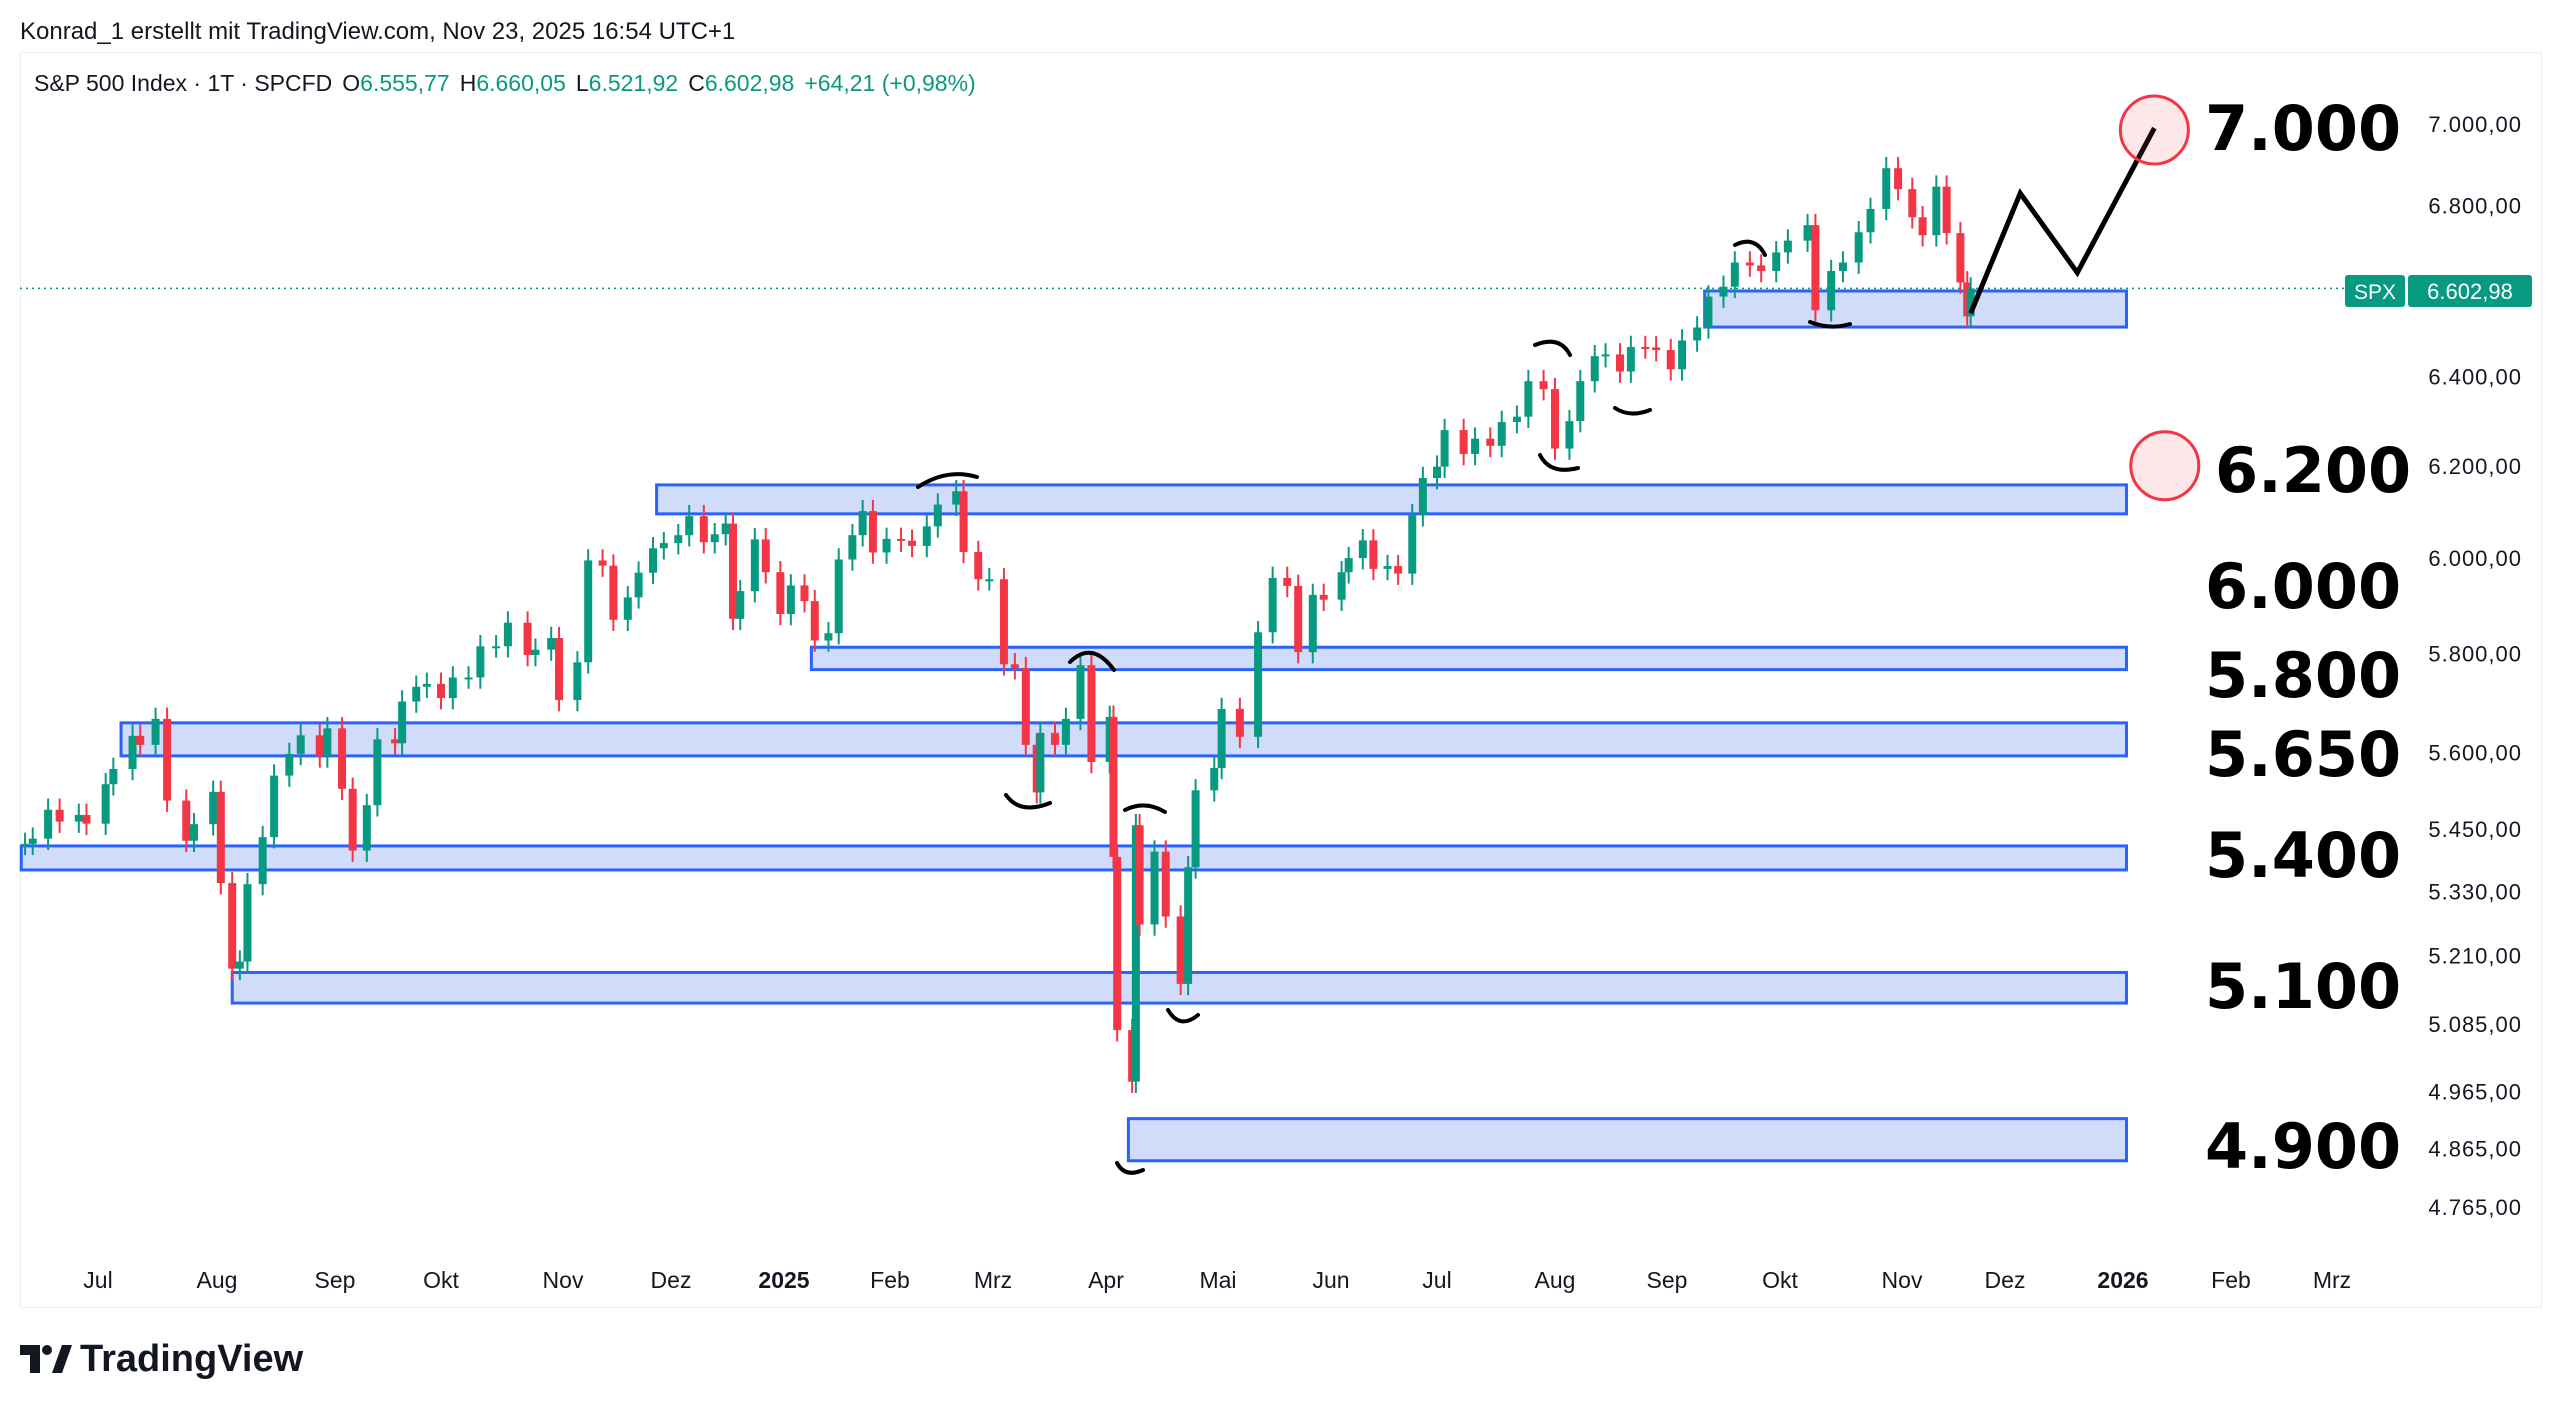  What do you see at coordinates (2005, 1280) in the screenshot?
I see `x-tick-label: Dez` at bounding box center [2005, 1280].